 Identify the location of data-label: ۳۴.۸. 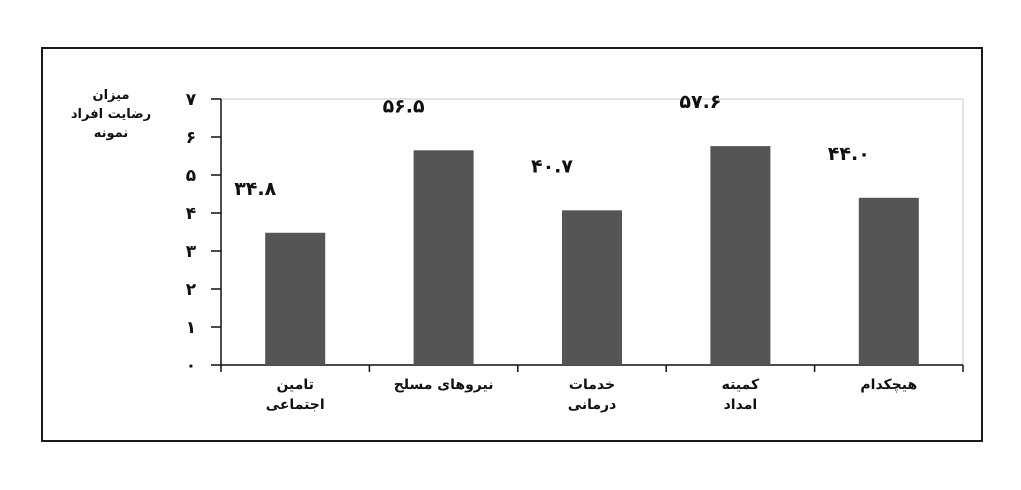
(255, 189).